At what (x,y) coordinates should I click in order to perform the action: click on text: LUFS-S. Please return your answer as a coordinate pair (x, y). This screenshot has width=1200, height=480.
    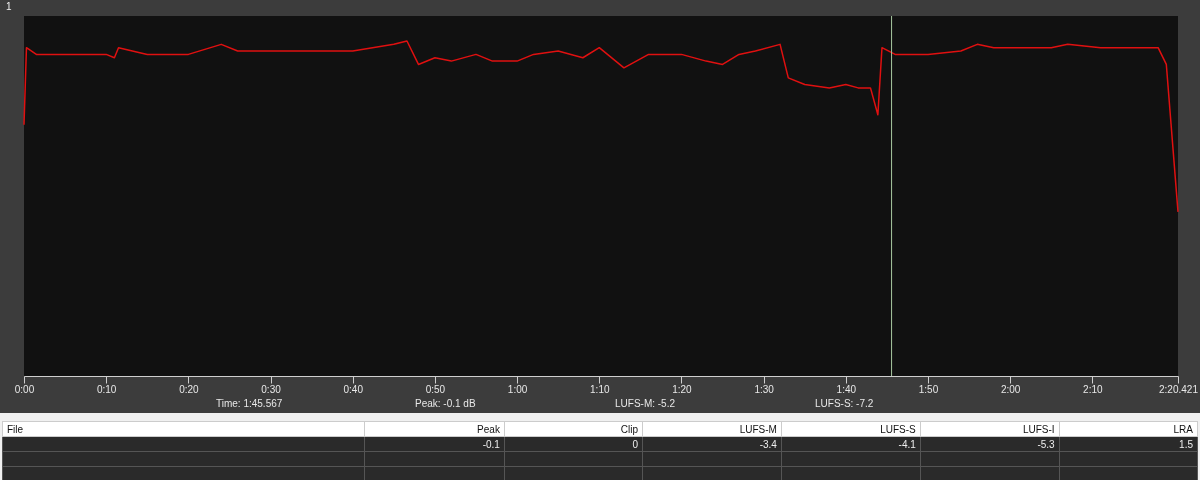
    Looking at the image, I should click on (851, 429).